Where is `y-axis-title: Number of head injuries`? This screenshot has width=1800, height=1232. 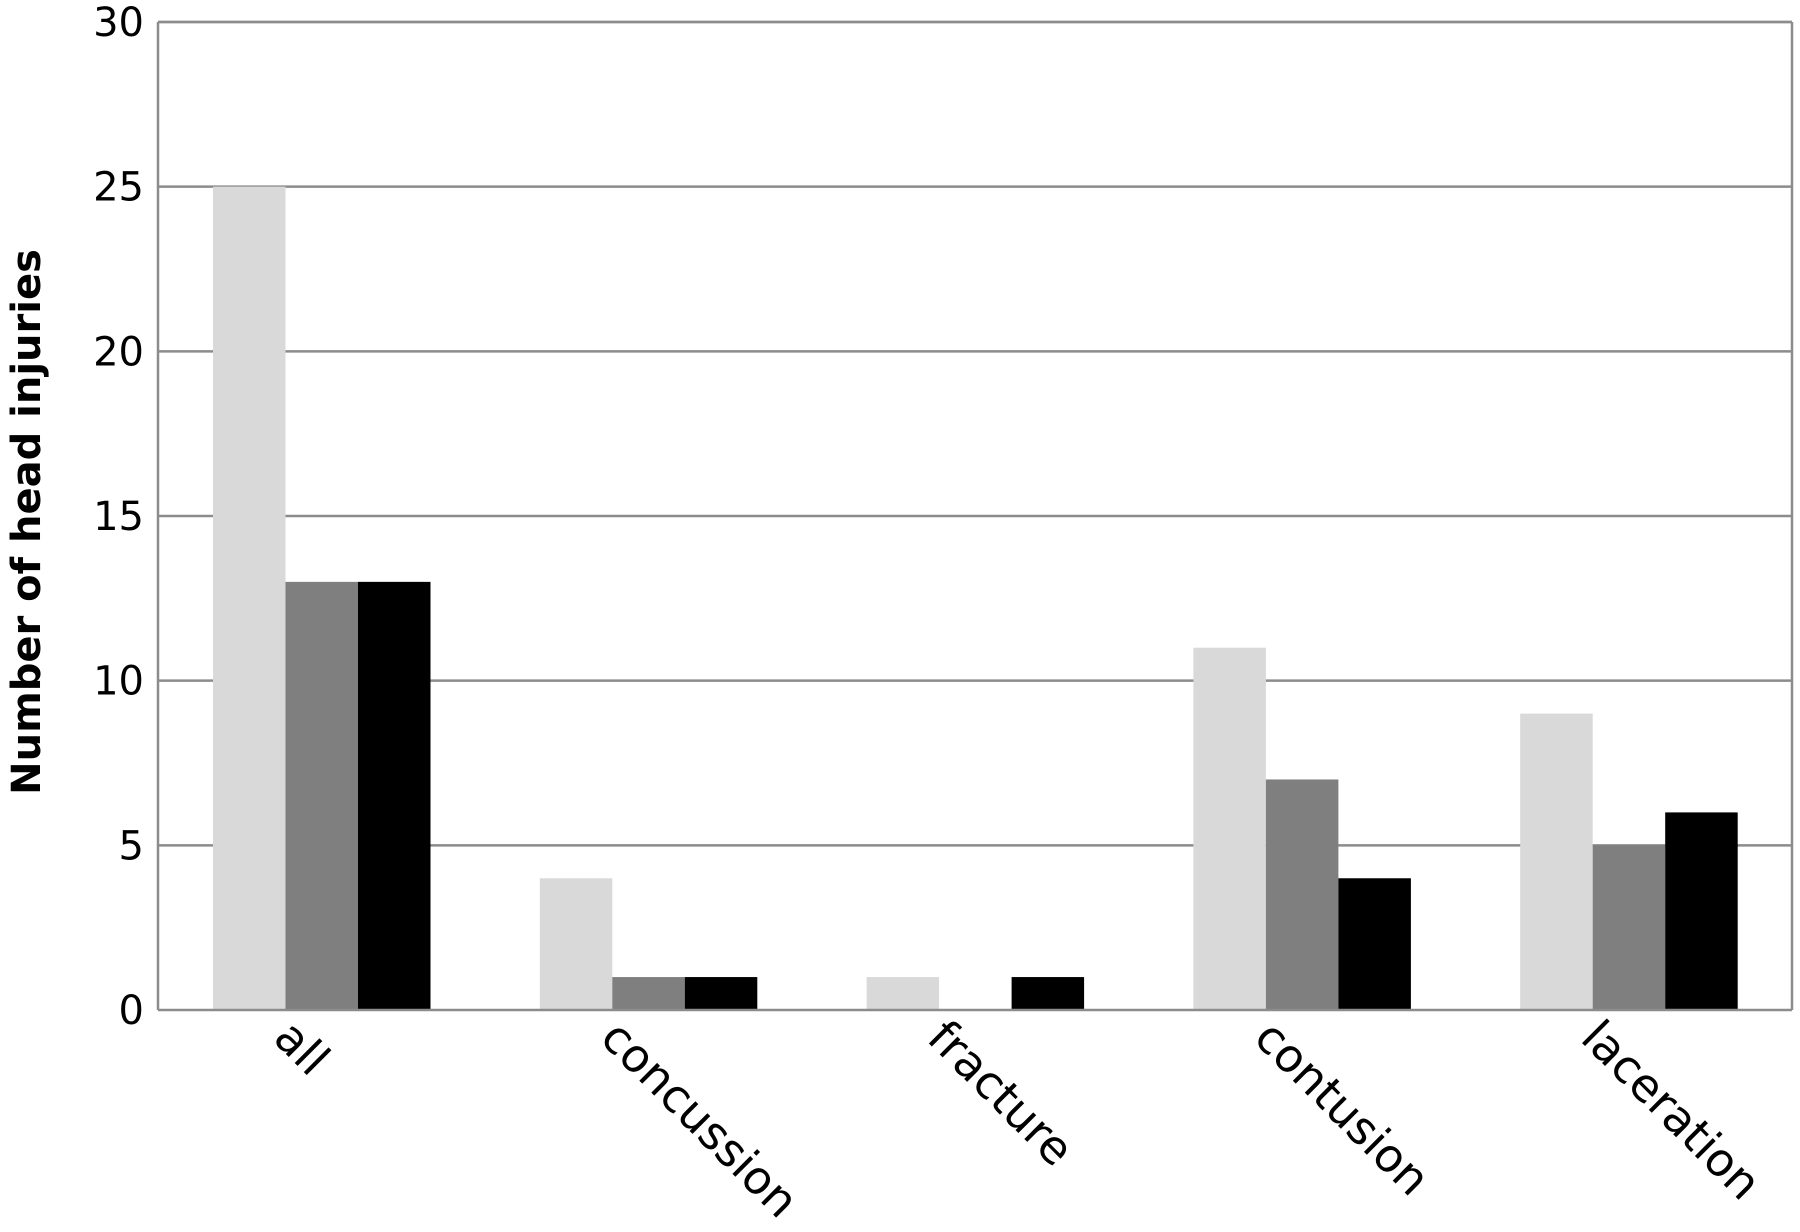
y-axis-title: Number of head injuries is located at coordinates (27, 522).